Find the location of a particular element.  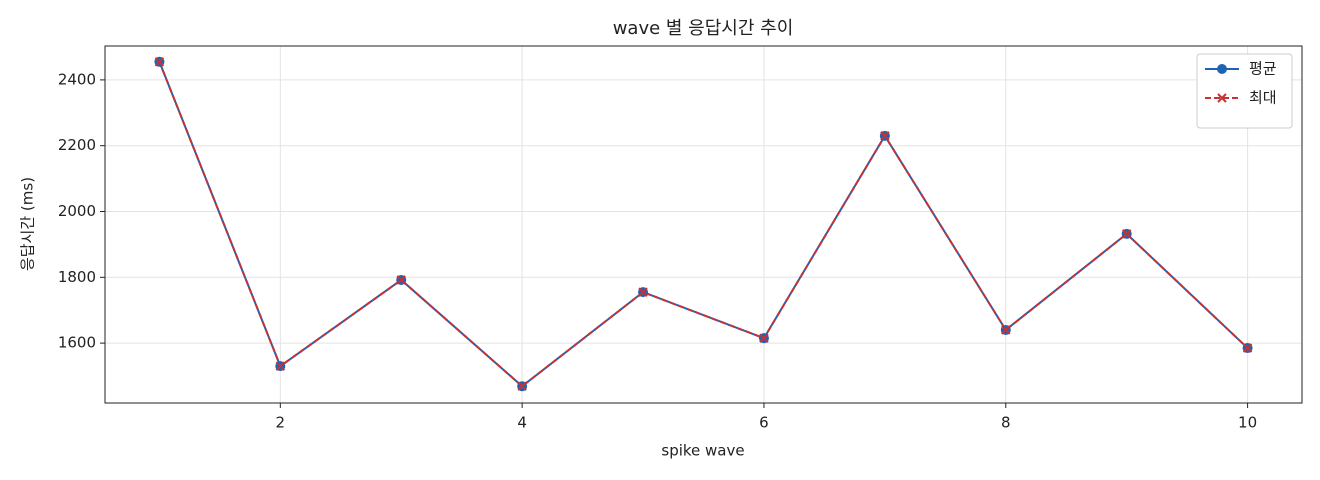

legend-box is located at coordinates (1244, 91).